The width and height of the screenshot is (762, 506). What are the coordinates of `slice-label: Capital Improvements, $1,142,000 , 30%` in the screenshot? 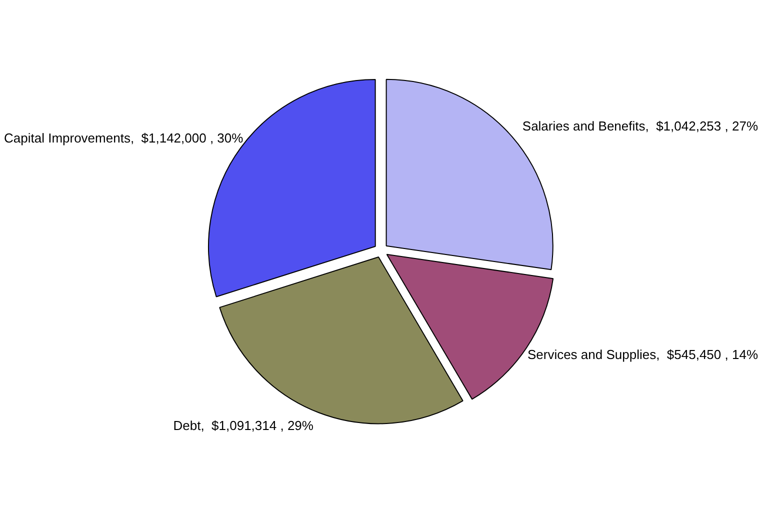 It's located at (124, 138).